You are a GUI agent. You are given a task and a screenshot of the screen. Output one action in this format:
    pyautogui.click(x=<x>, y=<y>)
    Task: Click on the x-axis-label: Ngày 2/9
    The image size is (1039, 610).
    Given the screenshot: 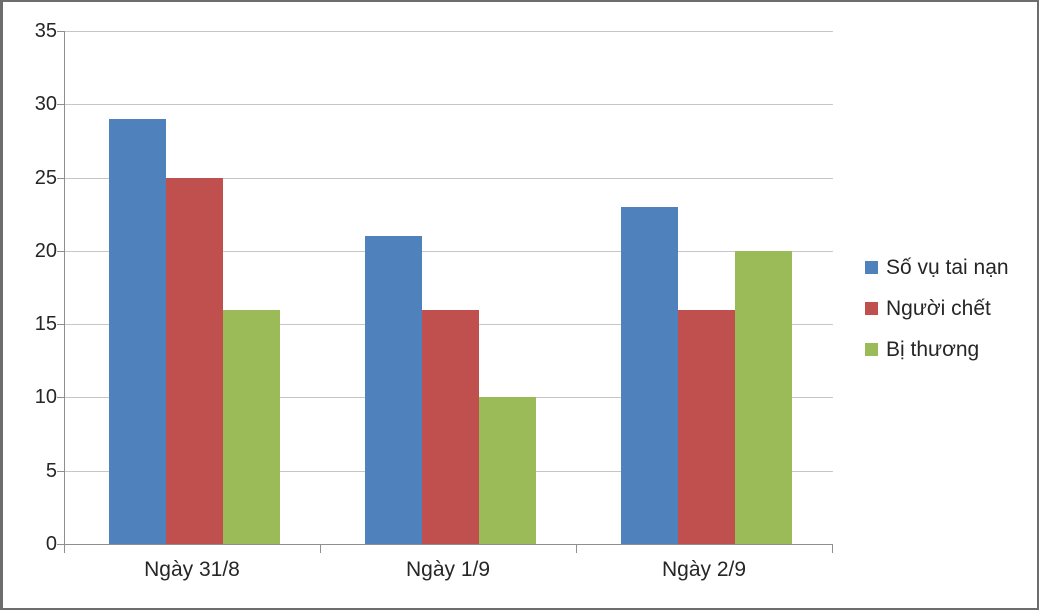 What is the action you would take?
    pyautogui.click(x=704, y=569)
    